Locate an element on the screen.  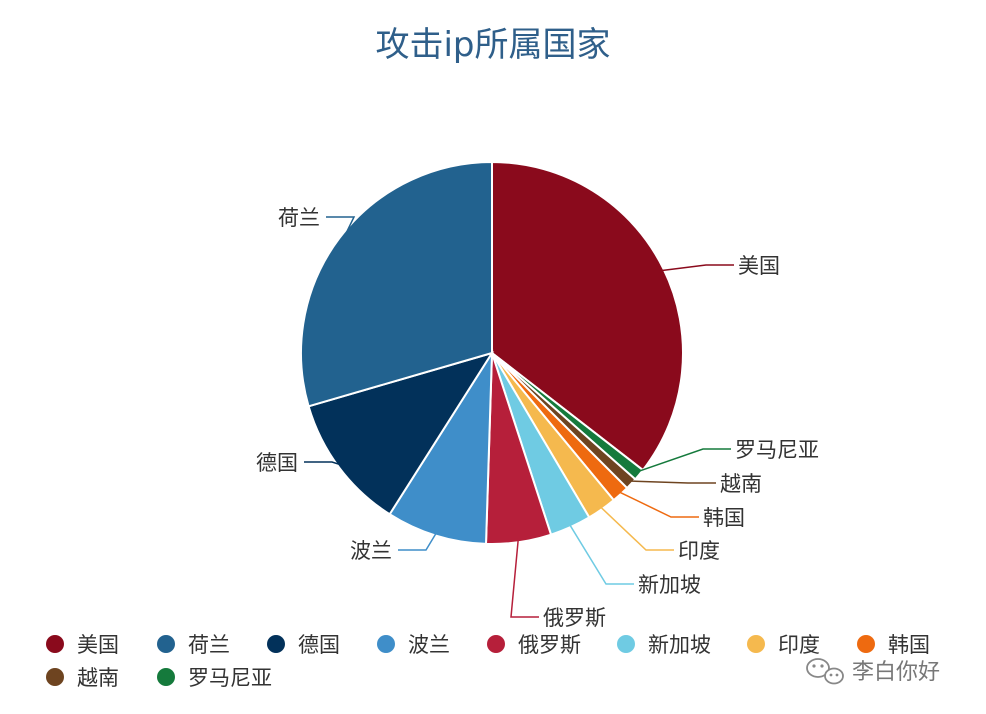
legend-label: 新加坡 is located at coordinates (679, 645).